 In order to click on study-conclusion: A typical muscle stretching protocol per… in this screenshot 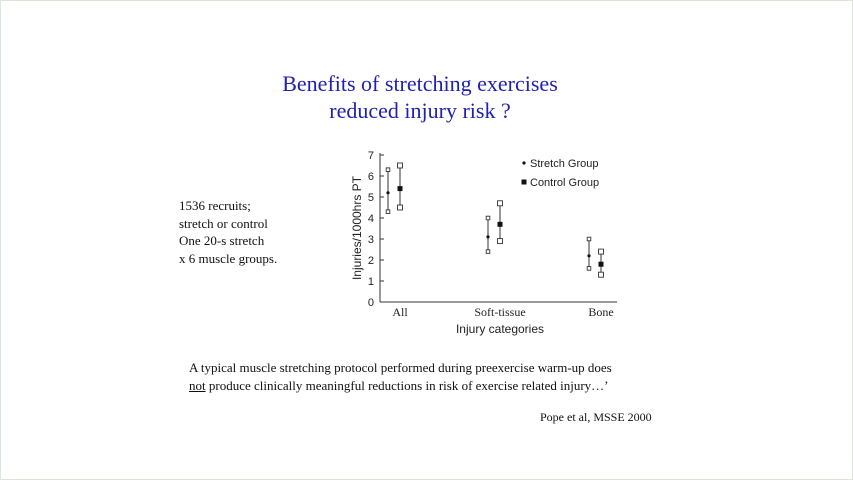, I will do `click(429, 377)`.